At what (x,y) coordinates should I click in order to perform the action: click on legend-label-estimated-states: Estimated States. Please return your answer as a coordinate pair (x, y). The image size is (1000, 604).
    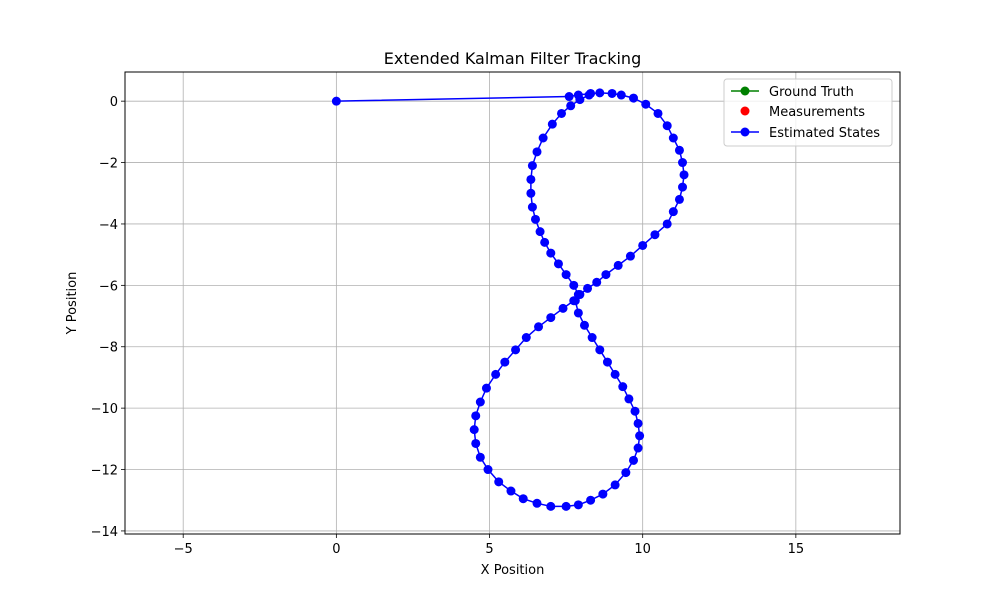
    Looking at the image, I should click on (824, 133).